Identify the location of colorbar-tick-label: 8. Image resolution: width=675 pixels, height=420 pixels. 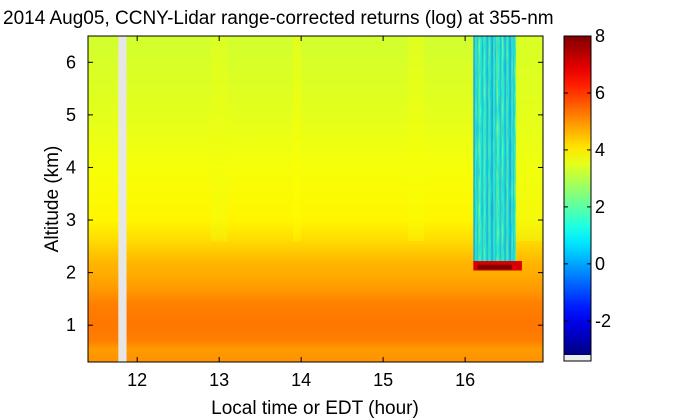
(600, 36).